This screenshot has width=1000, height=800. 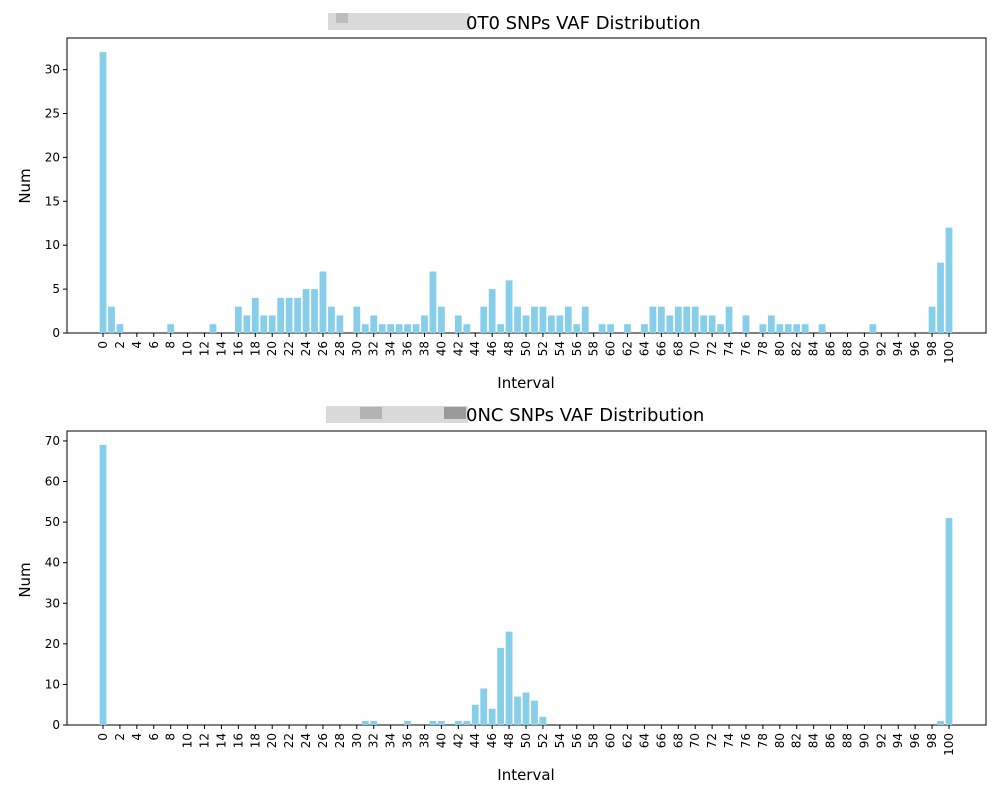 What do you see at coordinates (712, 348) in the screenshot?
I see `x-tick-label: 72` at bounding box center [712, 348].